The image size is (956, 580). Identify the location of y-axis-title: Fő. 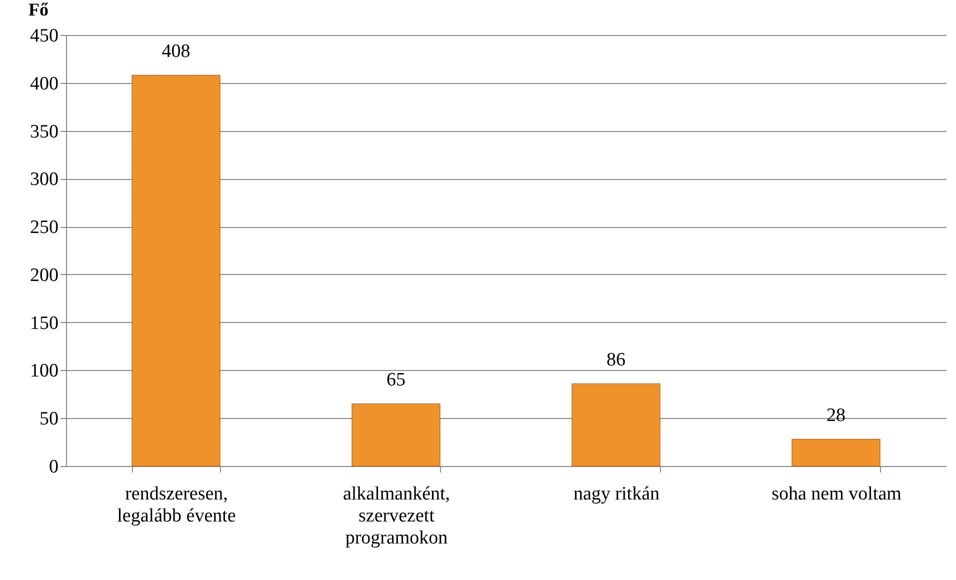
(38, 10).